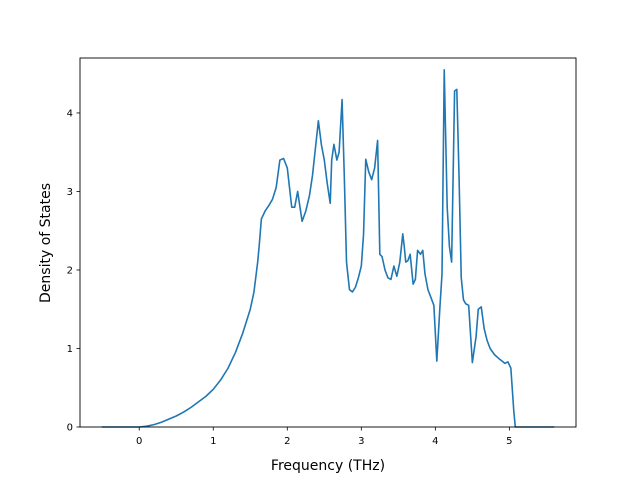  I want to click on y-tick-label: 1, so click(70, 349).